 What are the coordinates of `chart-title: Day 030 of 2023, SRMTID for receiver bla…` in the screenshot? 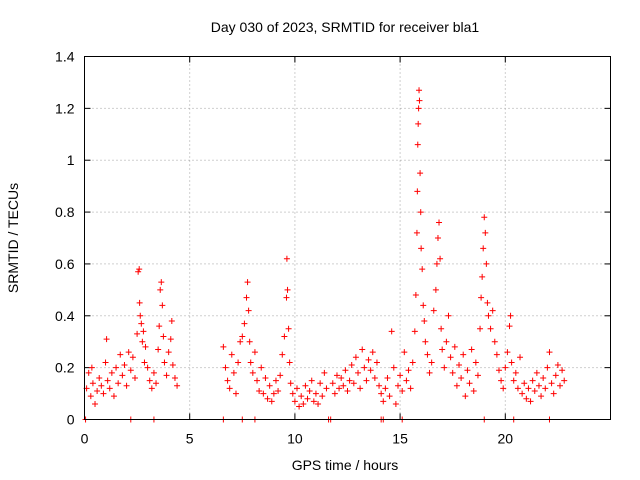 It's located at (345, 27).